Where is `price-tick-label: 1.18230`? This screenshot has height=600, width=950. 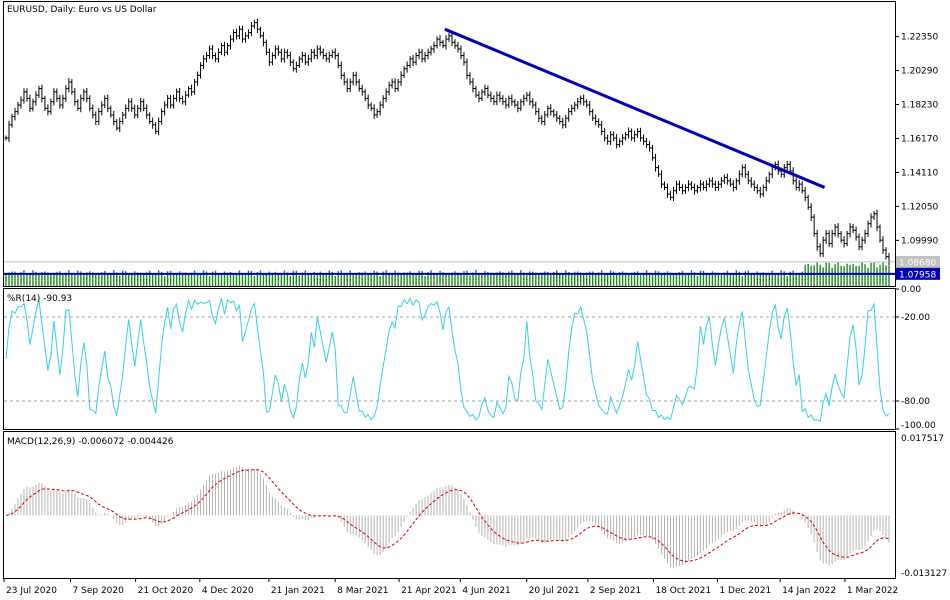
price-tick-label: 1.18230 is located at coordinates (919, 106).